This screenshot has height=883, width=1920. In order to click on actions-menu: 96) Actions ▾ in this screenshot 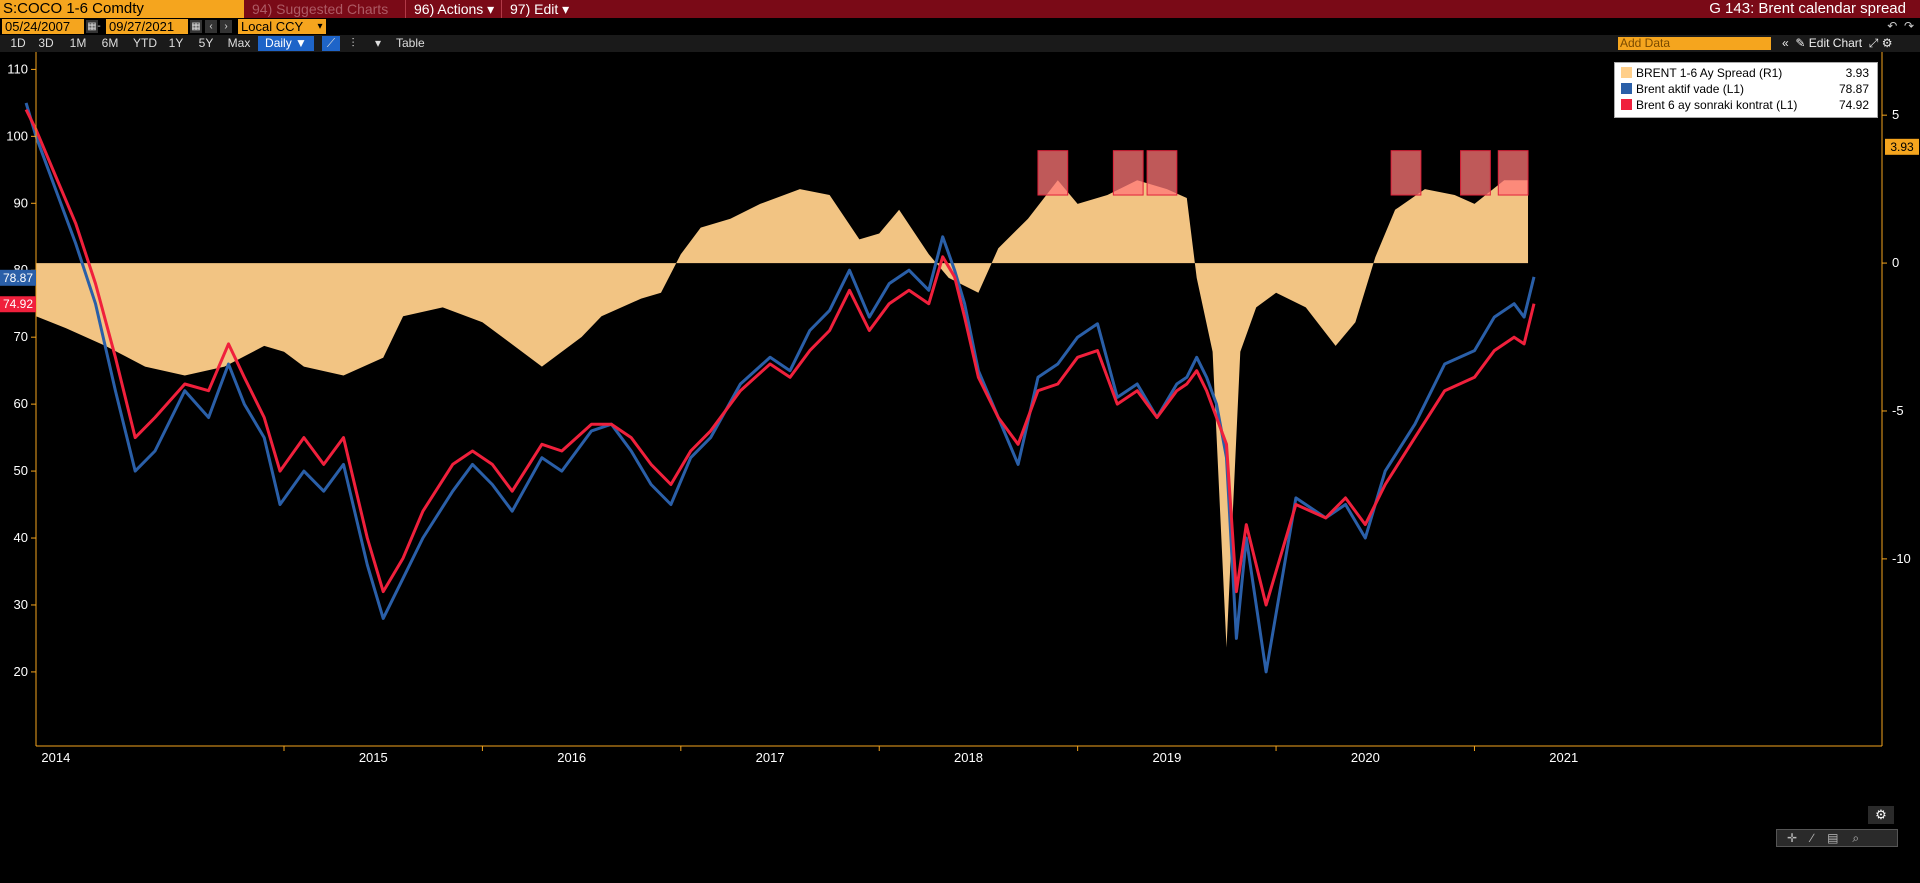, I will do `click(455, 9)`.